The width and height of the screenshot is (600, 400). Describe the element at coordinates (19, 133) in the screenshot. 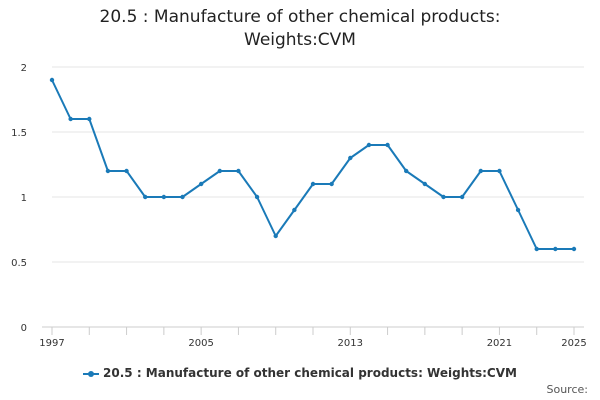

I see `y-tick-label: 1.5` at that location.